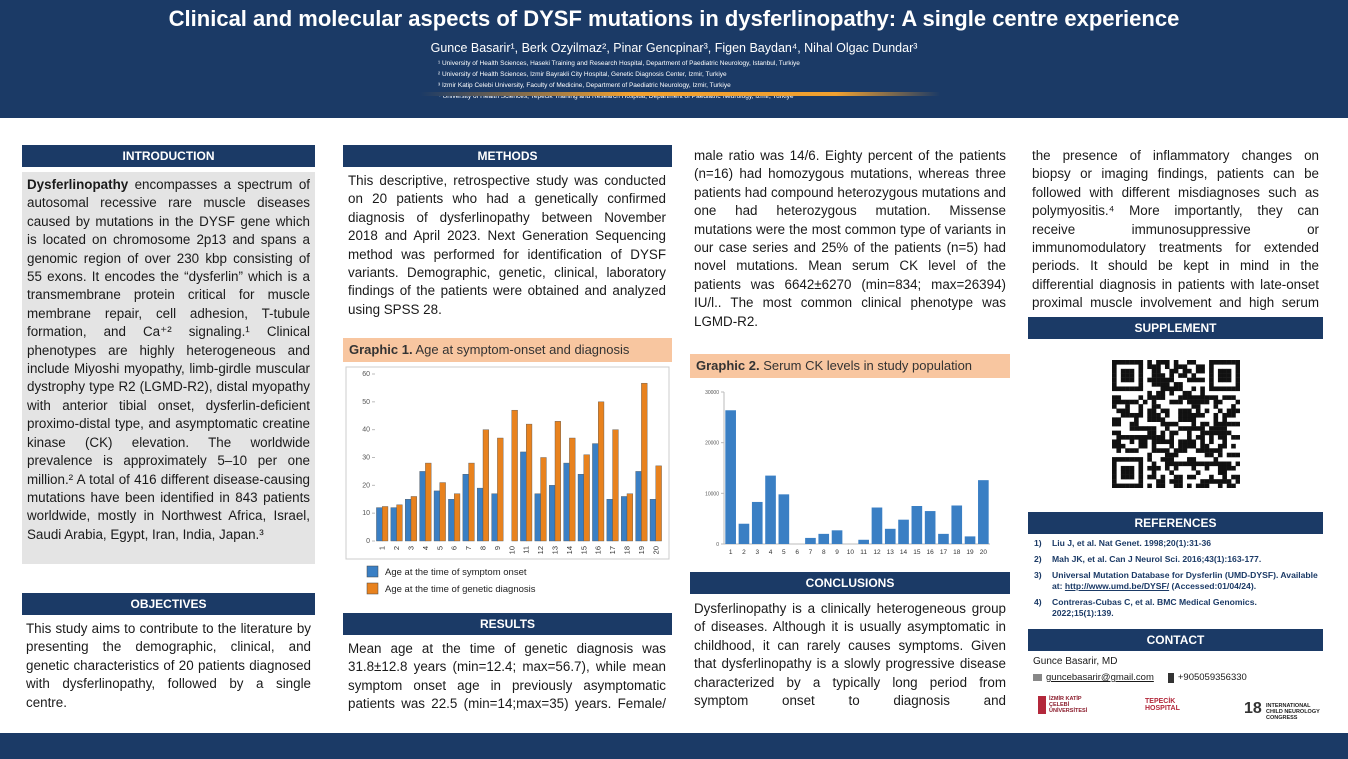 This screenshot has height=759, width=1348. I want to click on x-tick-label: 10, so click(511, 550).